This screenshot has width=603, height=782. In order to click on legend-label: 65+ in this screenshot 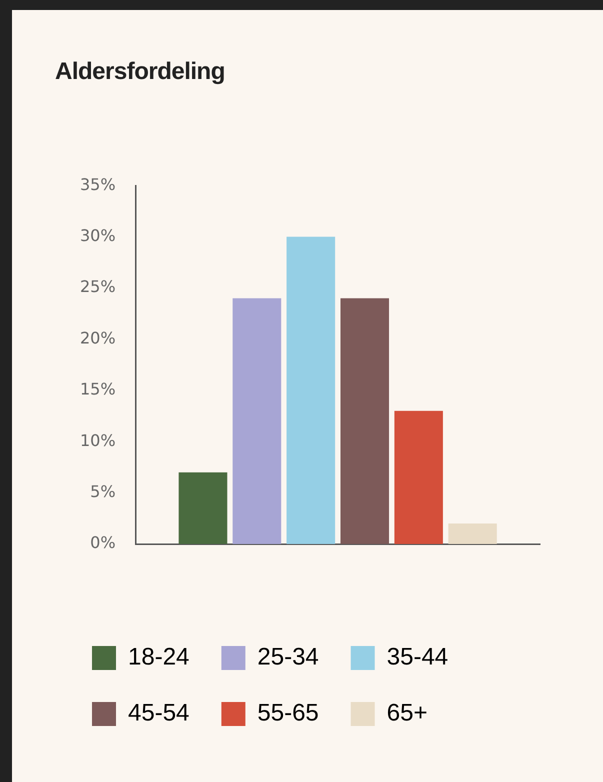, I will do `click(407, 713)`.